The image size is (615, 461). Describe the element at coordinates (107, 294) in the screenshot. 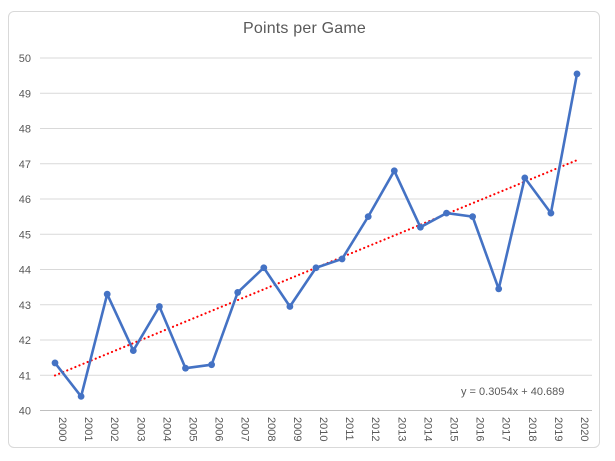

I see `data-point-2002` at that location.